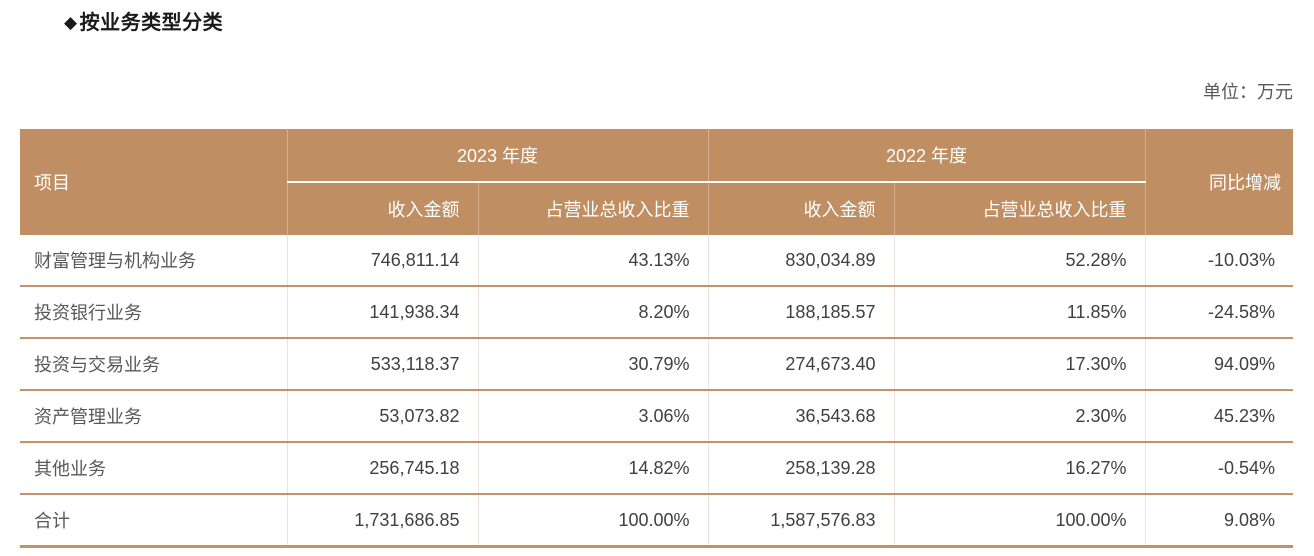  Describe the element at coordinates (153, 261) in the screenshot. I see `row-item-label: 财富管理与机构业务` at that location.